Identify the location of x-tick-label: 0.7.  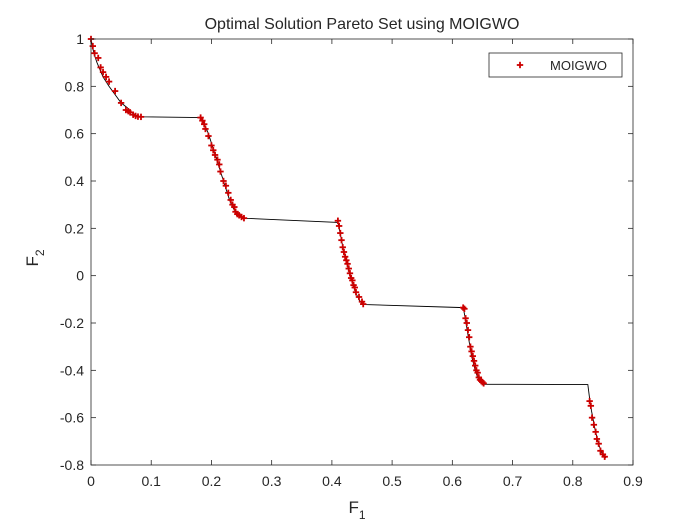
(513, 481).